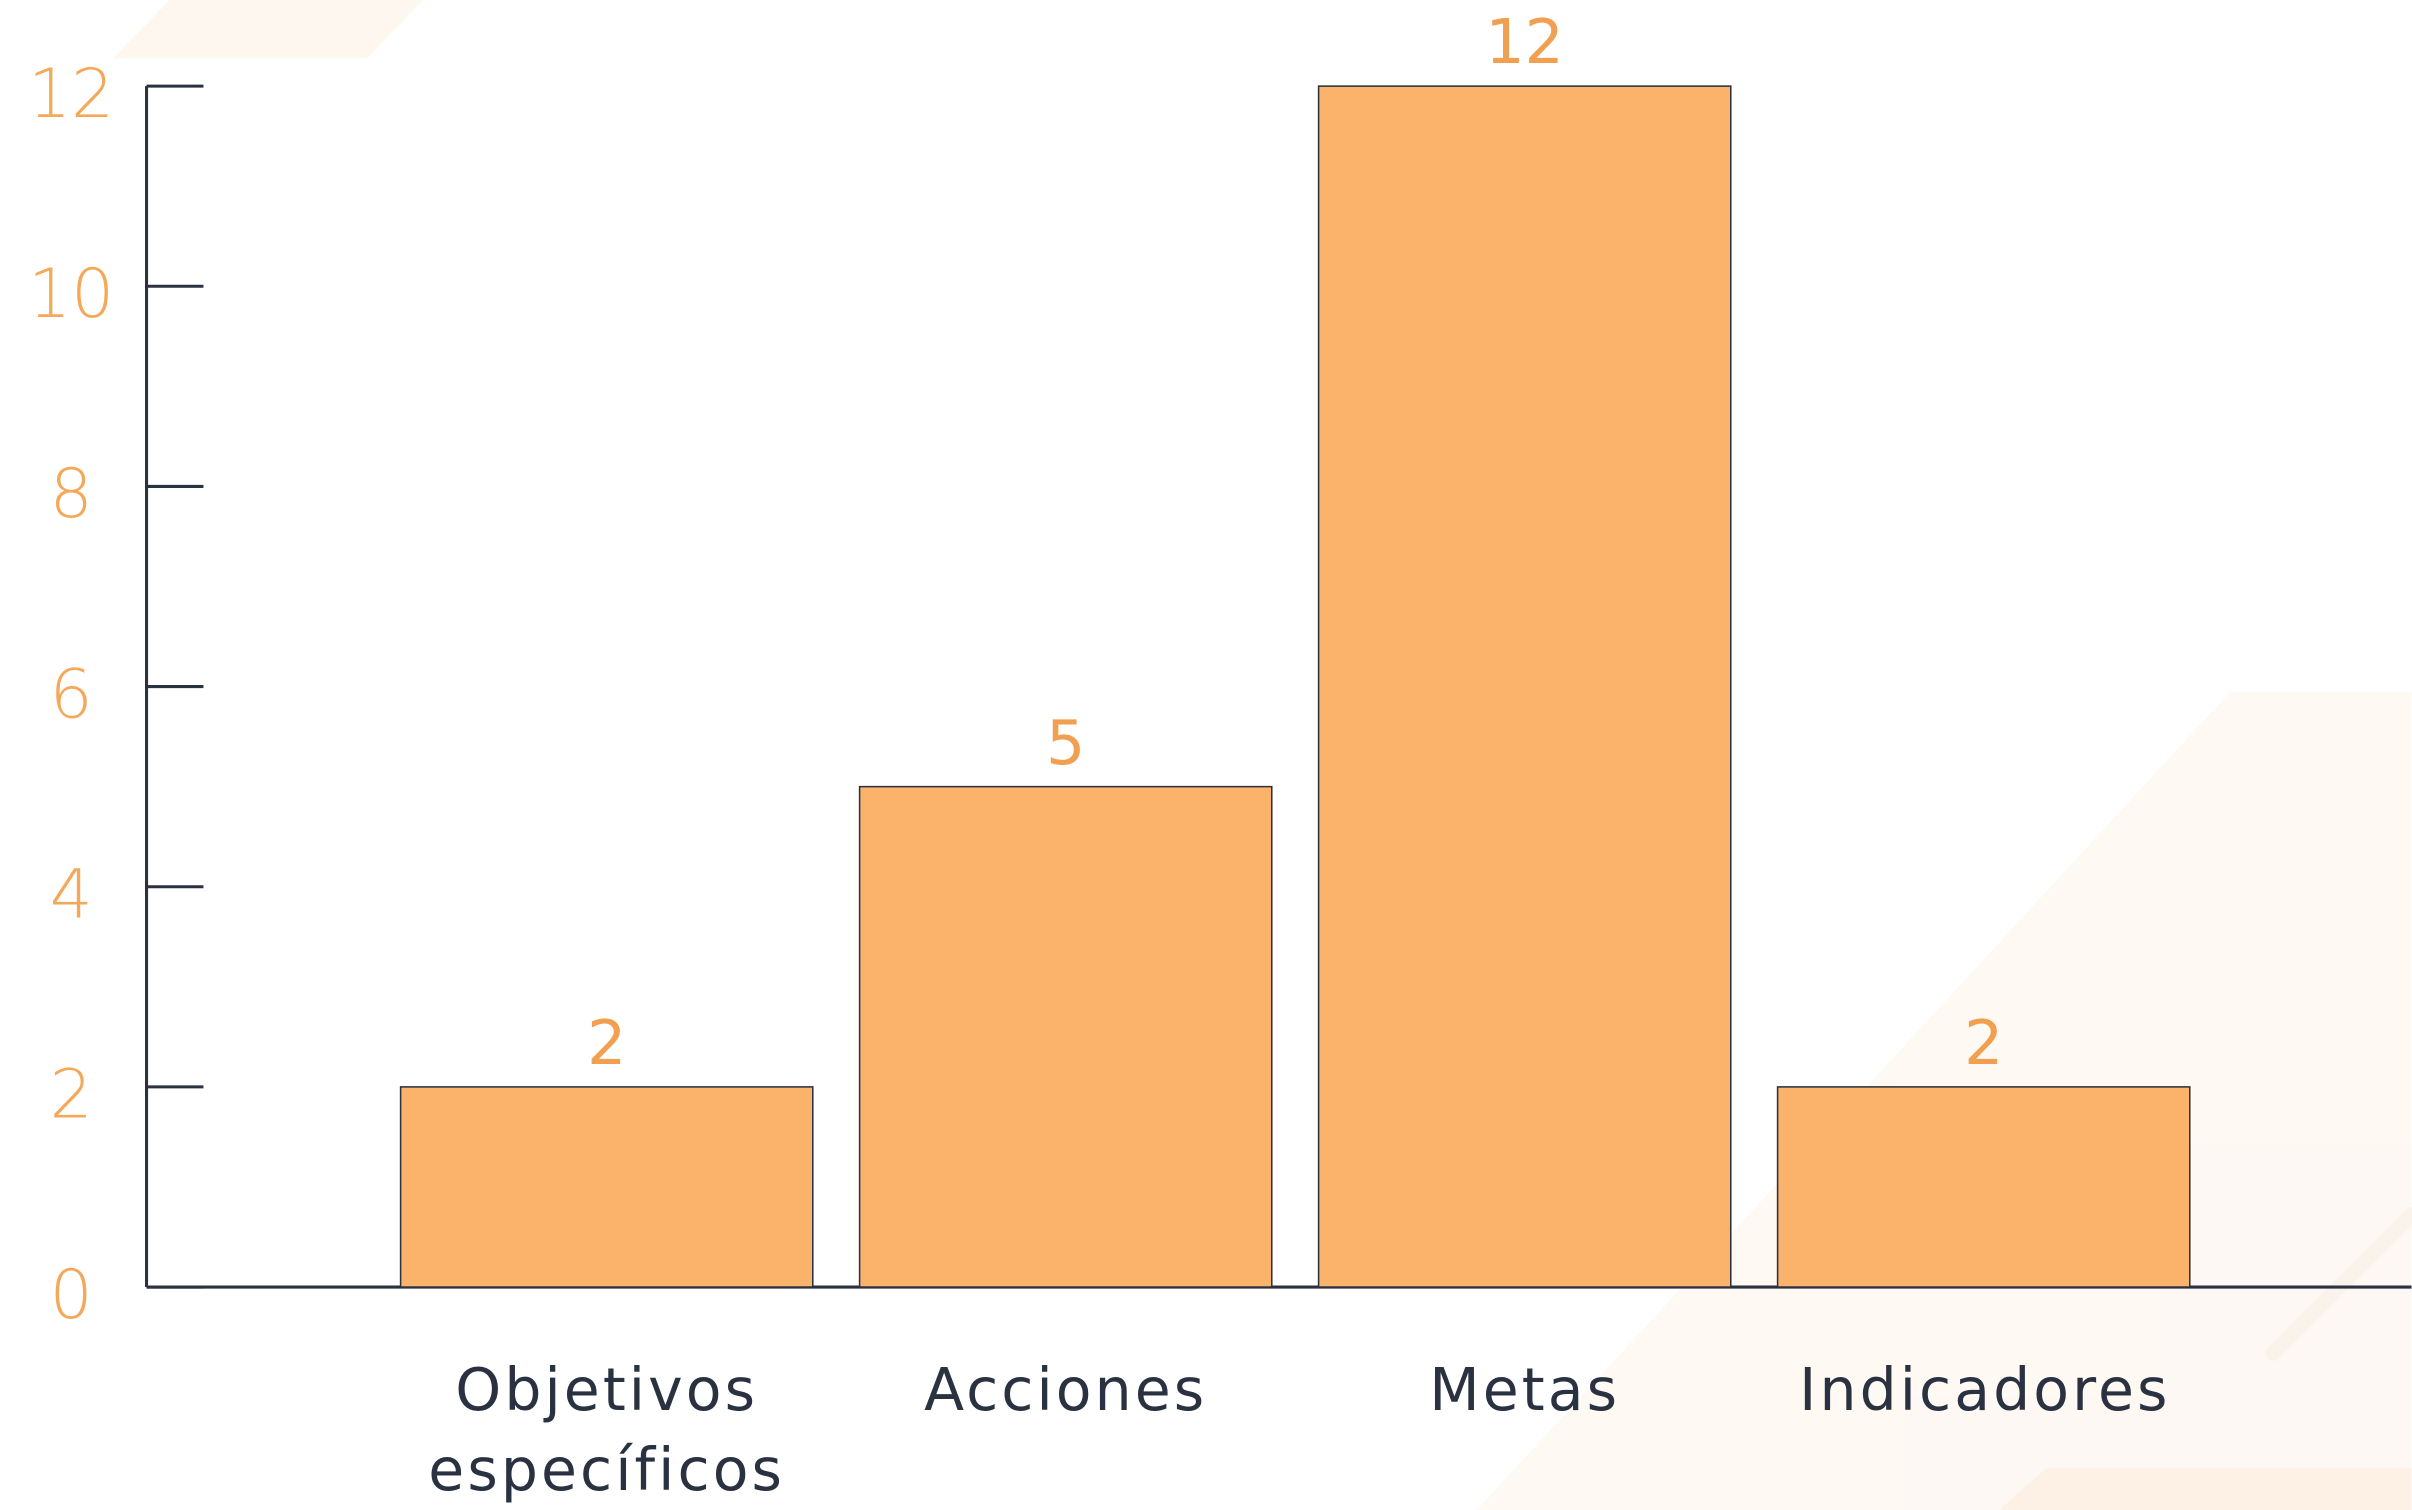 The height and width of the screenshot is (1510, 2412). What do you see at coordinates (71, 693) in the screenshot?
I see `y-tick-label: 6` at bounding box center [71, 693].